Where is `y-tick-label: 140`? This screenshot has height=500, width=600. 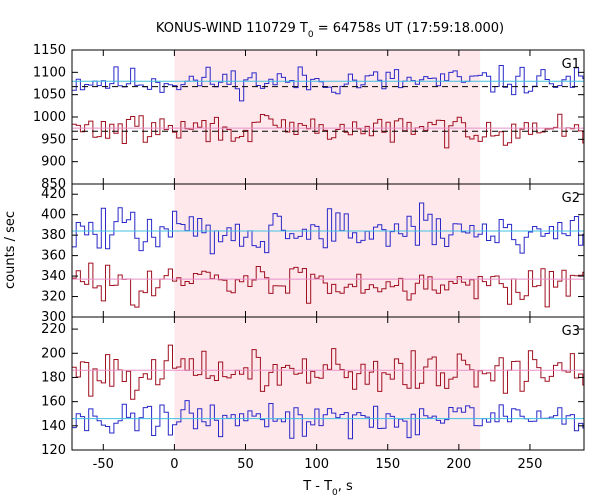
y-tick-label: 140 is located at coordinates (53, 426).